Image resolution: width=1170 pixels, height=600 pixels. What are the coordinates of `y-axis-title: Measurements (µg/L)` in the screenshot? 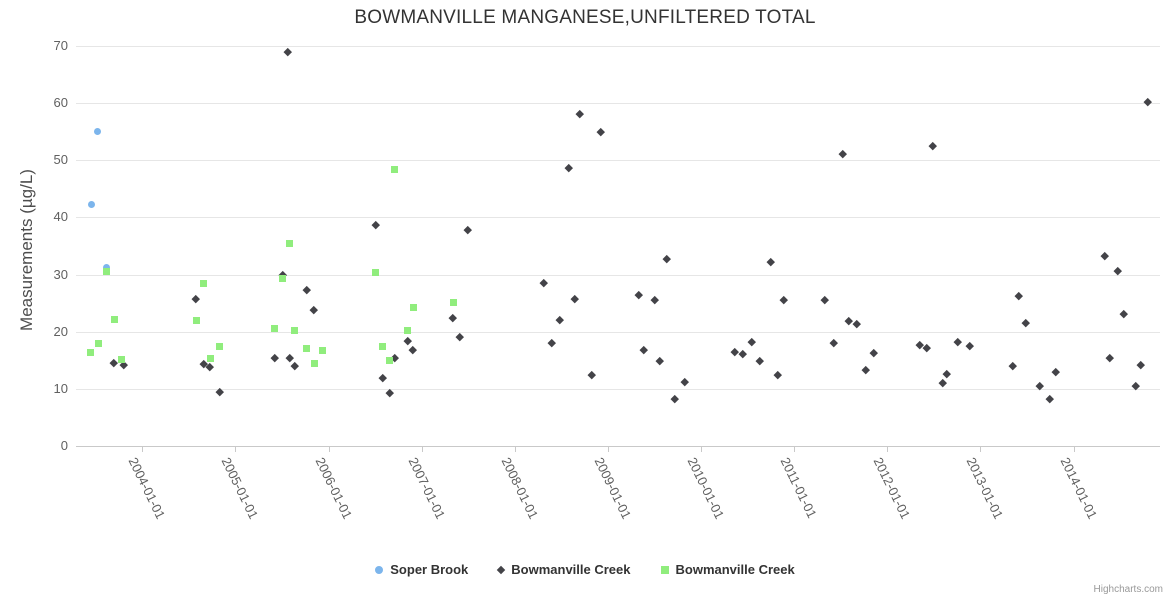 It's located at (26, 250).